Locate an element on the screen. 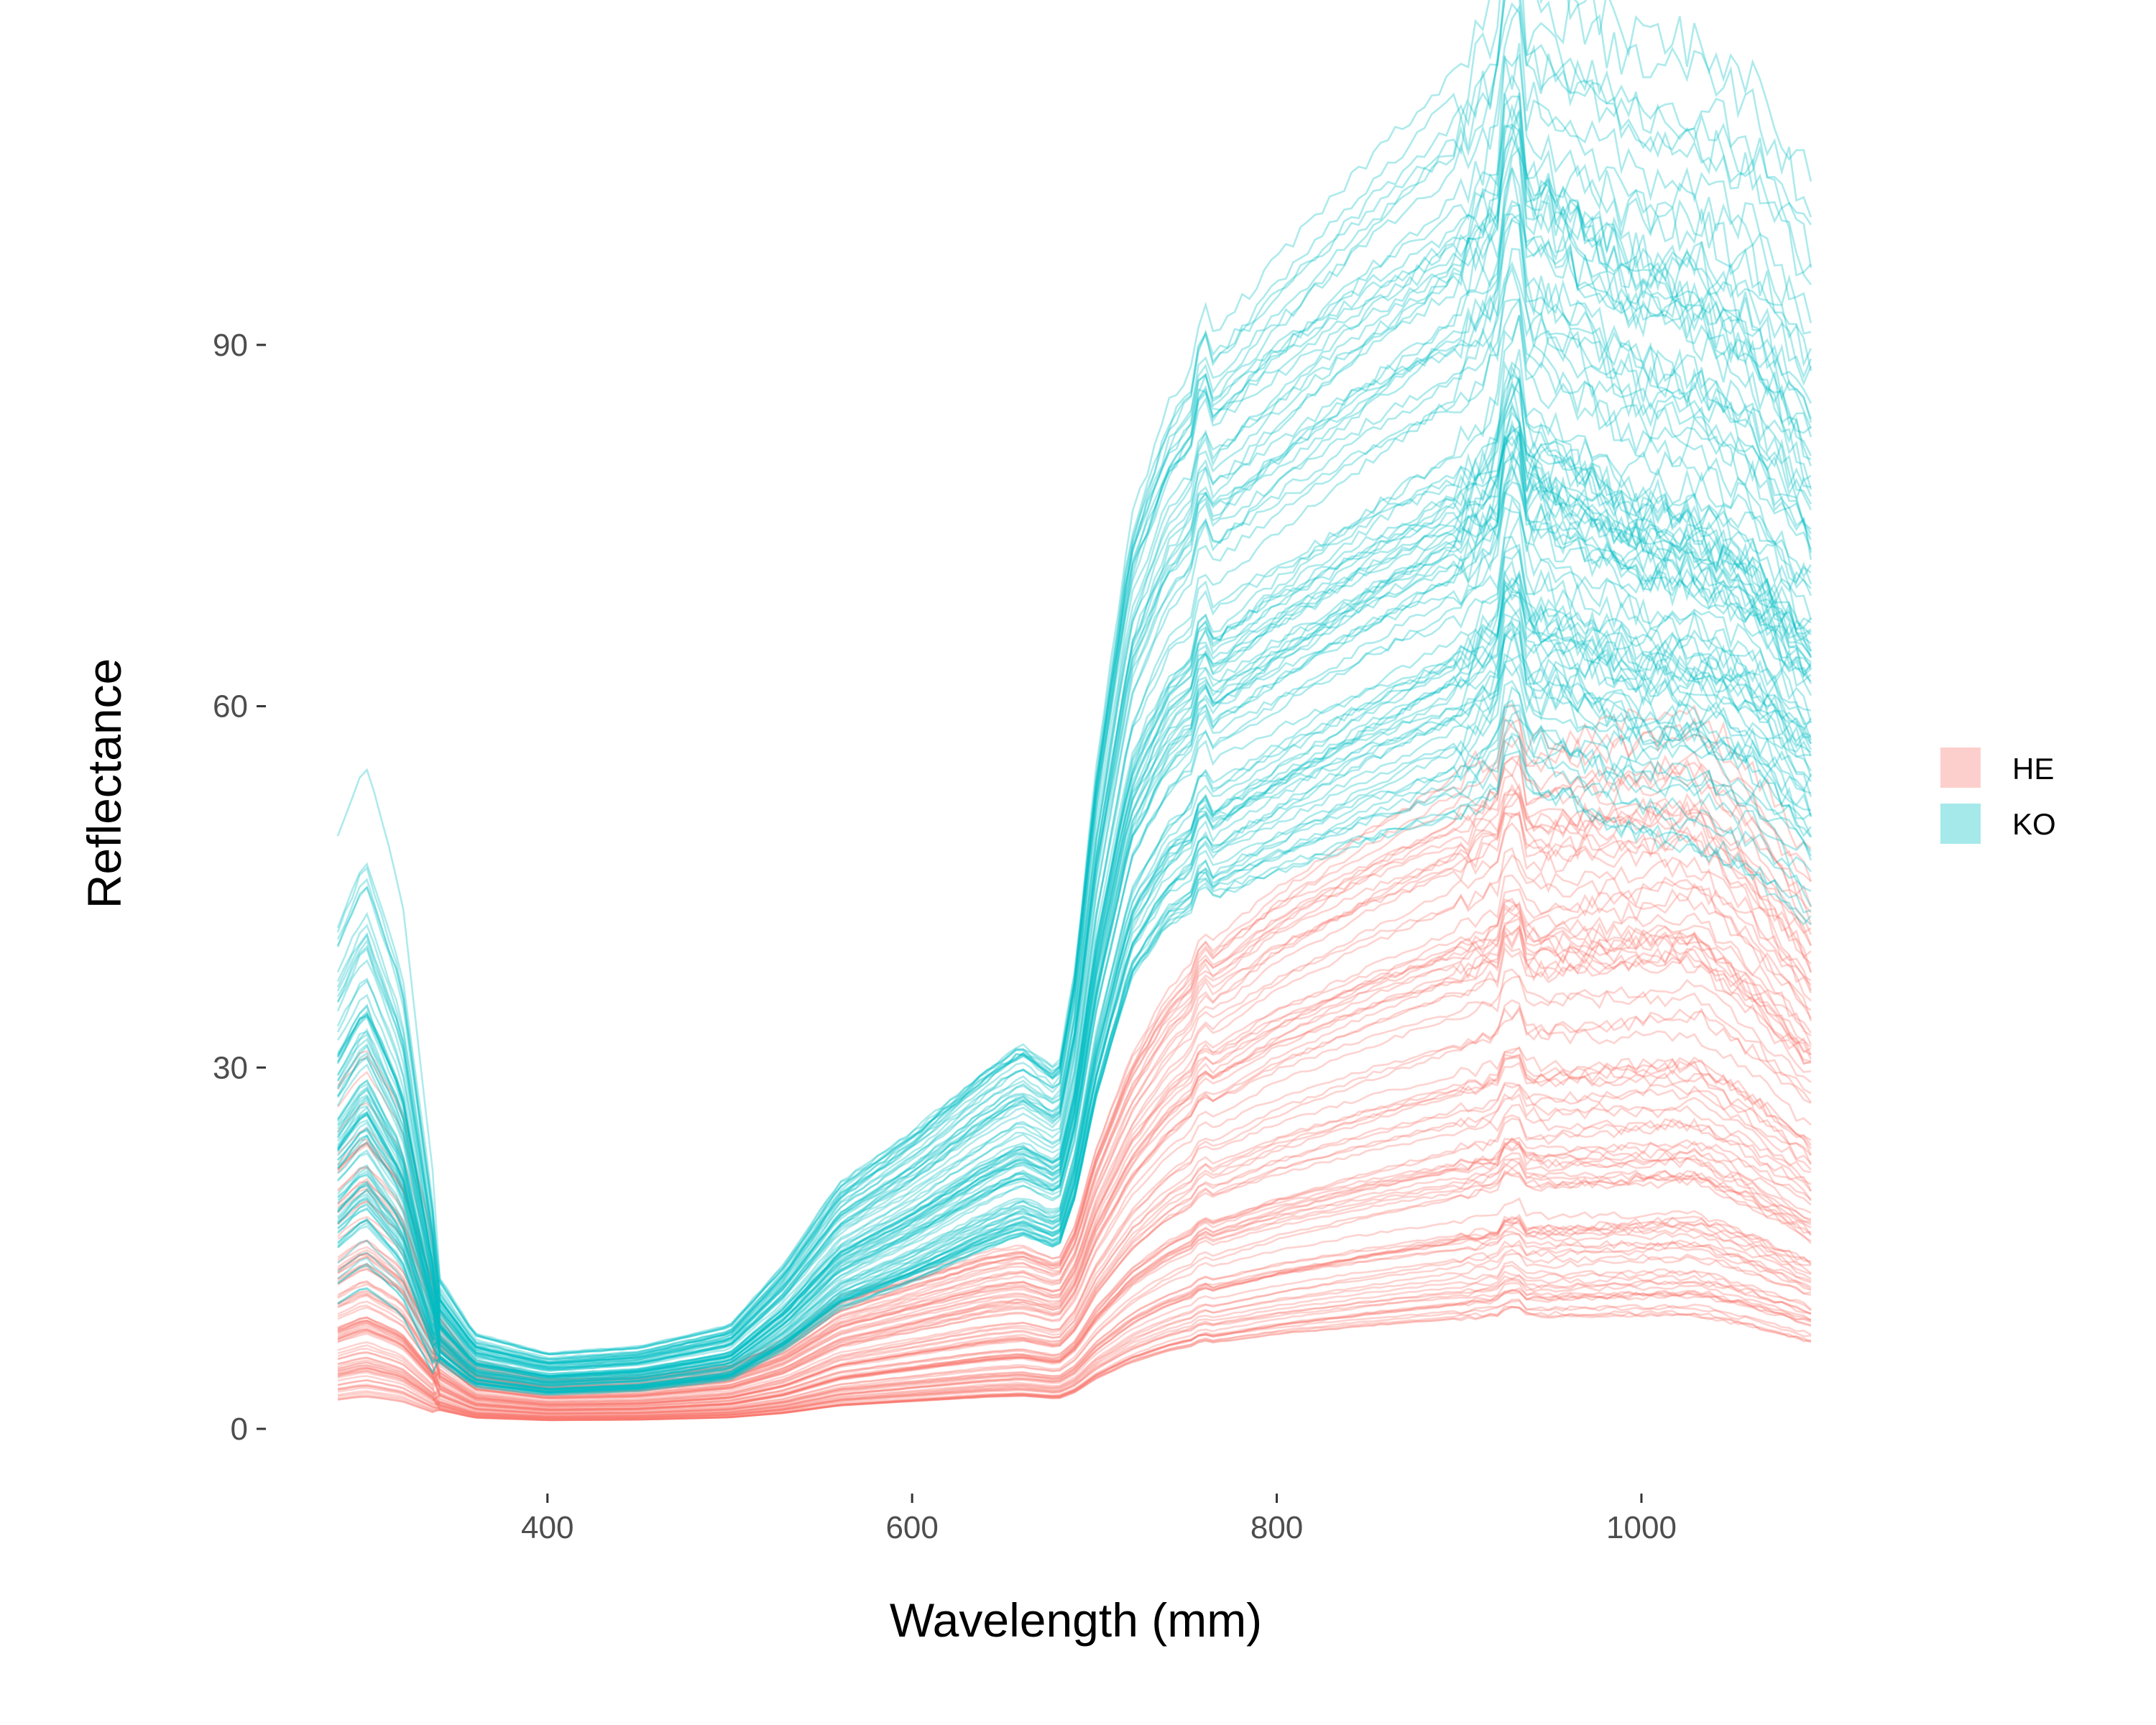 This screenshot has height=1725, width=2156. y-tick-label: 30 is located at coordinates (230, 1067).